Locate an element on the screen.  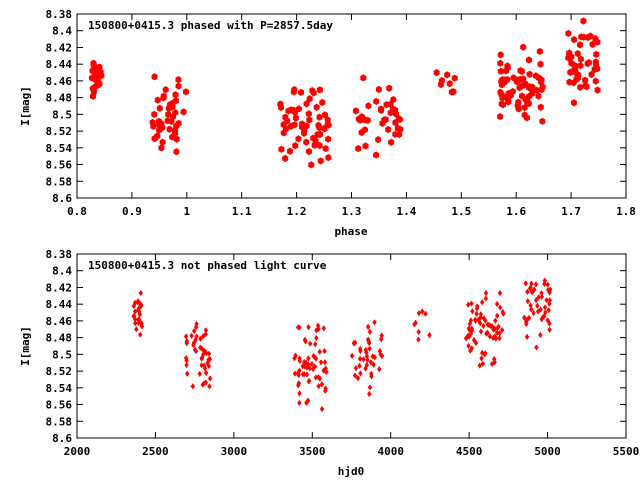
x-tick-label: 1.7 is located at coordinates (571, 211).